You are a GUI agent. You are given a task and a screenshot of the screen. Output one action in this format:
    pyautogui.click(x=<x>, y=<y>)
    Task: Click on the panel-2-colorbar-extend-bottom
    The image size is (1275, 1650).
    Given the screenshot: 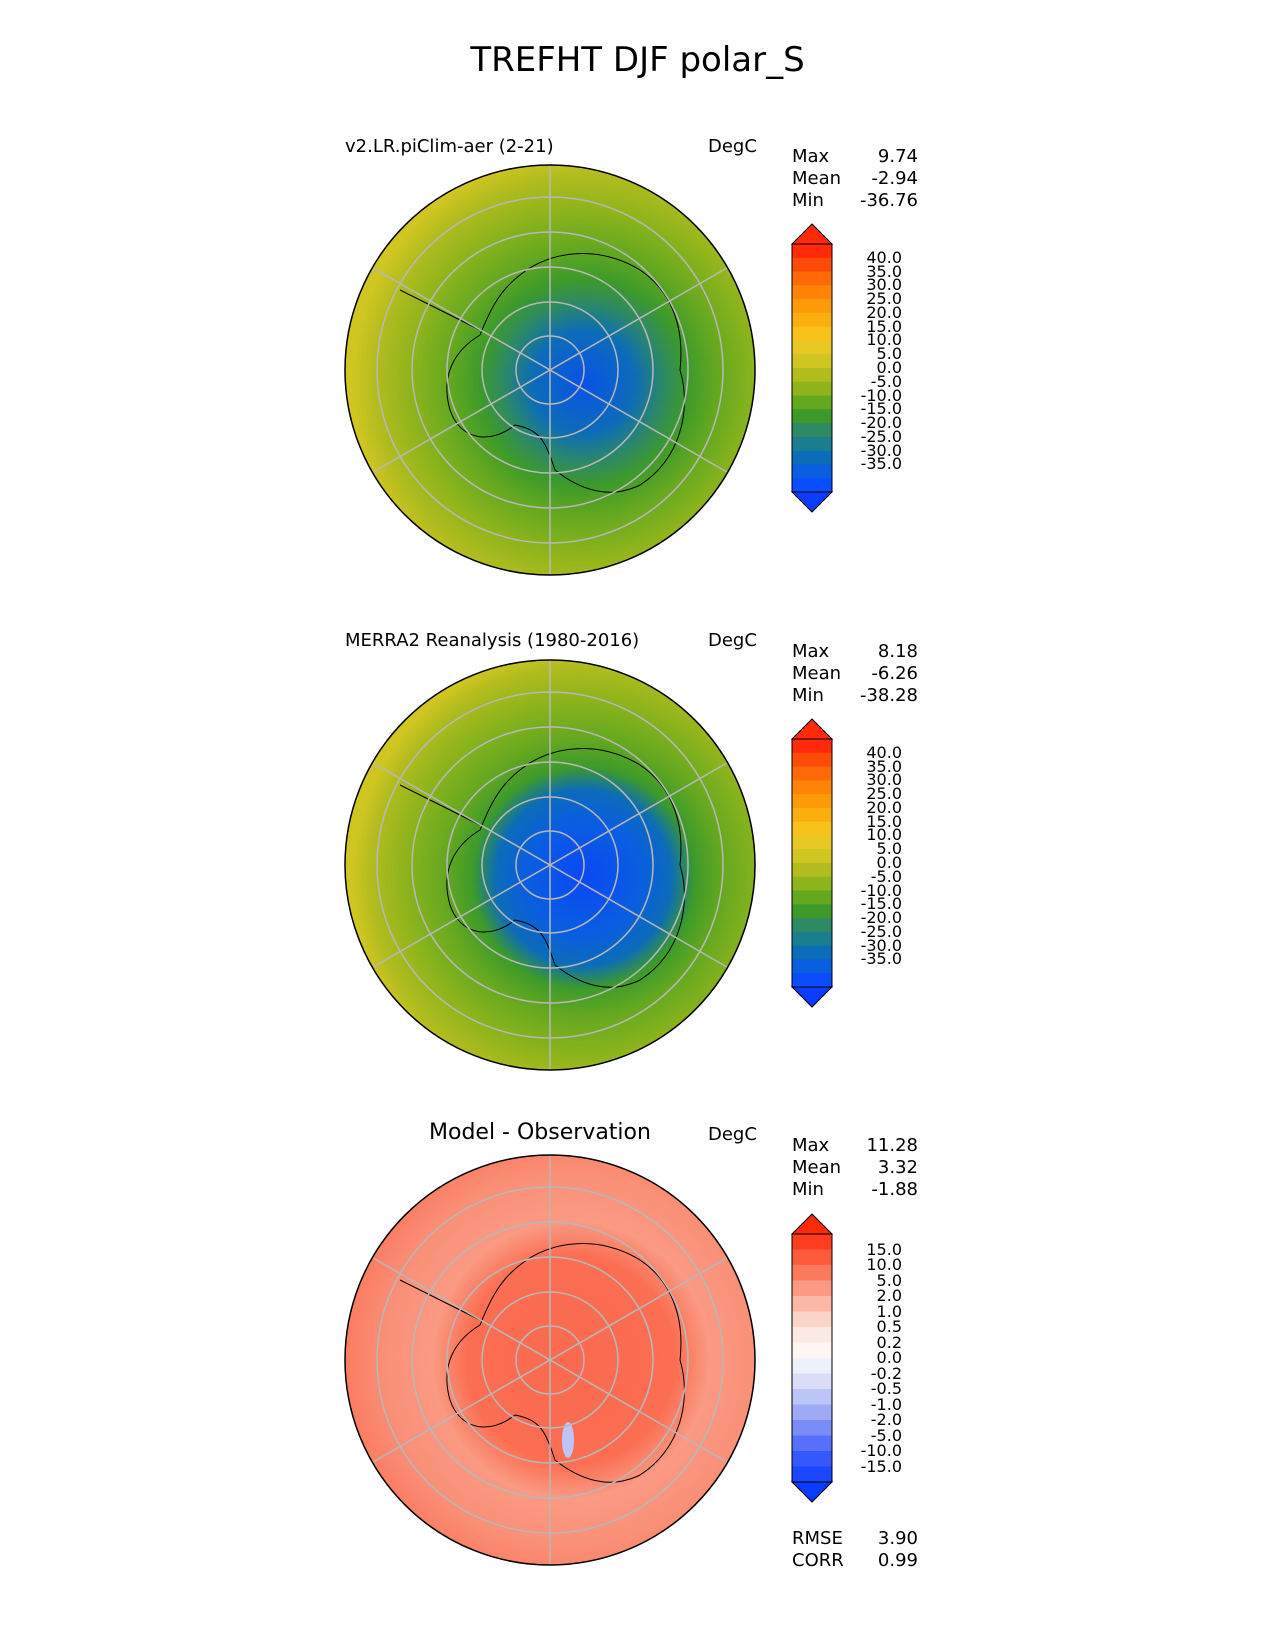 What is the action you would take?
    pyautogui.click(x=812, y=997)
    